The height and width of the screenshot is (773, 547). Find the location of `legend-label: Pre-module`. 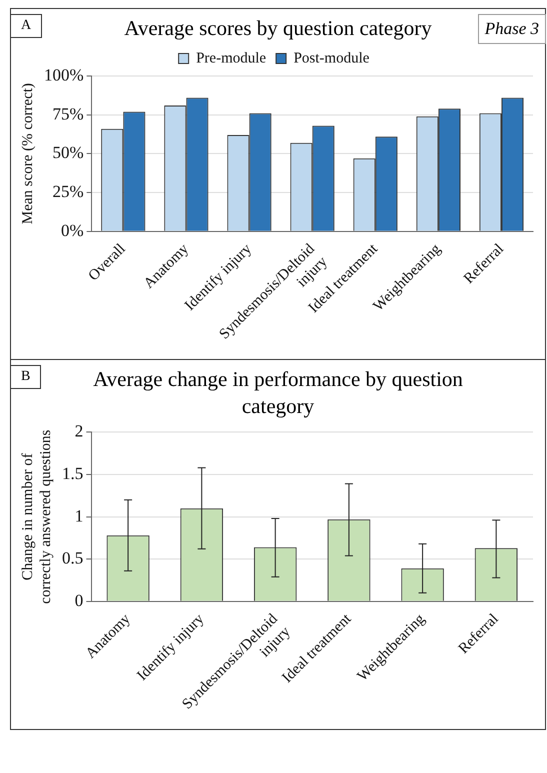

legend-label: Pre-module is located at coordinates (231, 58).